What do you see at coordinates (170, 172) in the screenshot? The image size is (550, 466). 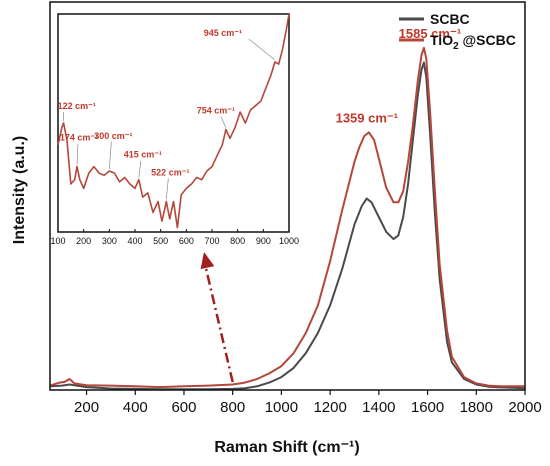 I see `inset-annotation-label: 522 cm⁻¹` at bounding box center [170, 172].